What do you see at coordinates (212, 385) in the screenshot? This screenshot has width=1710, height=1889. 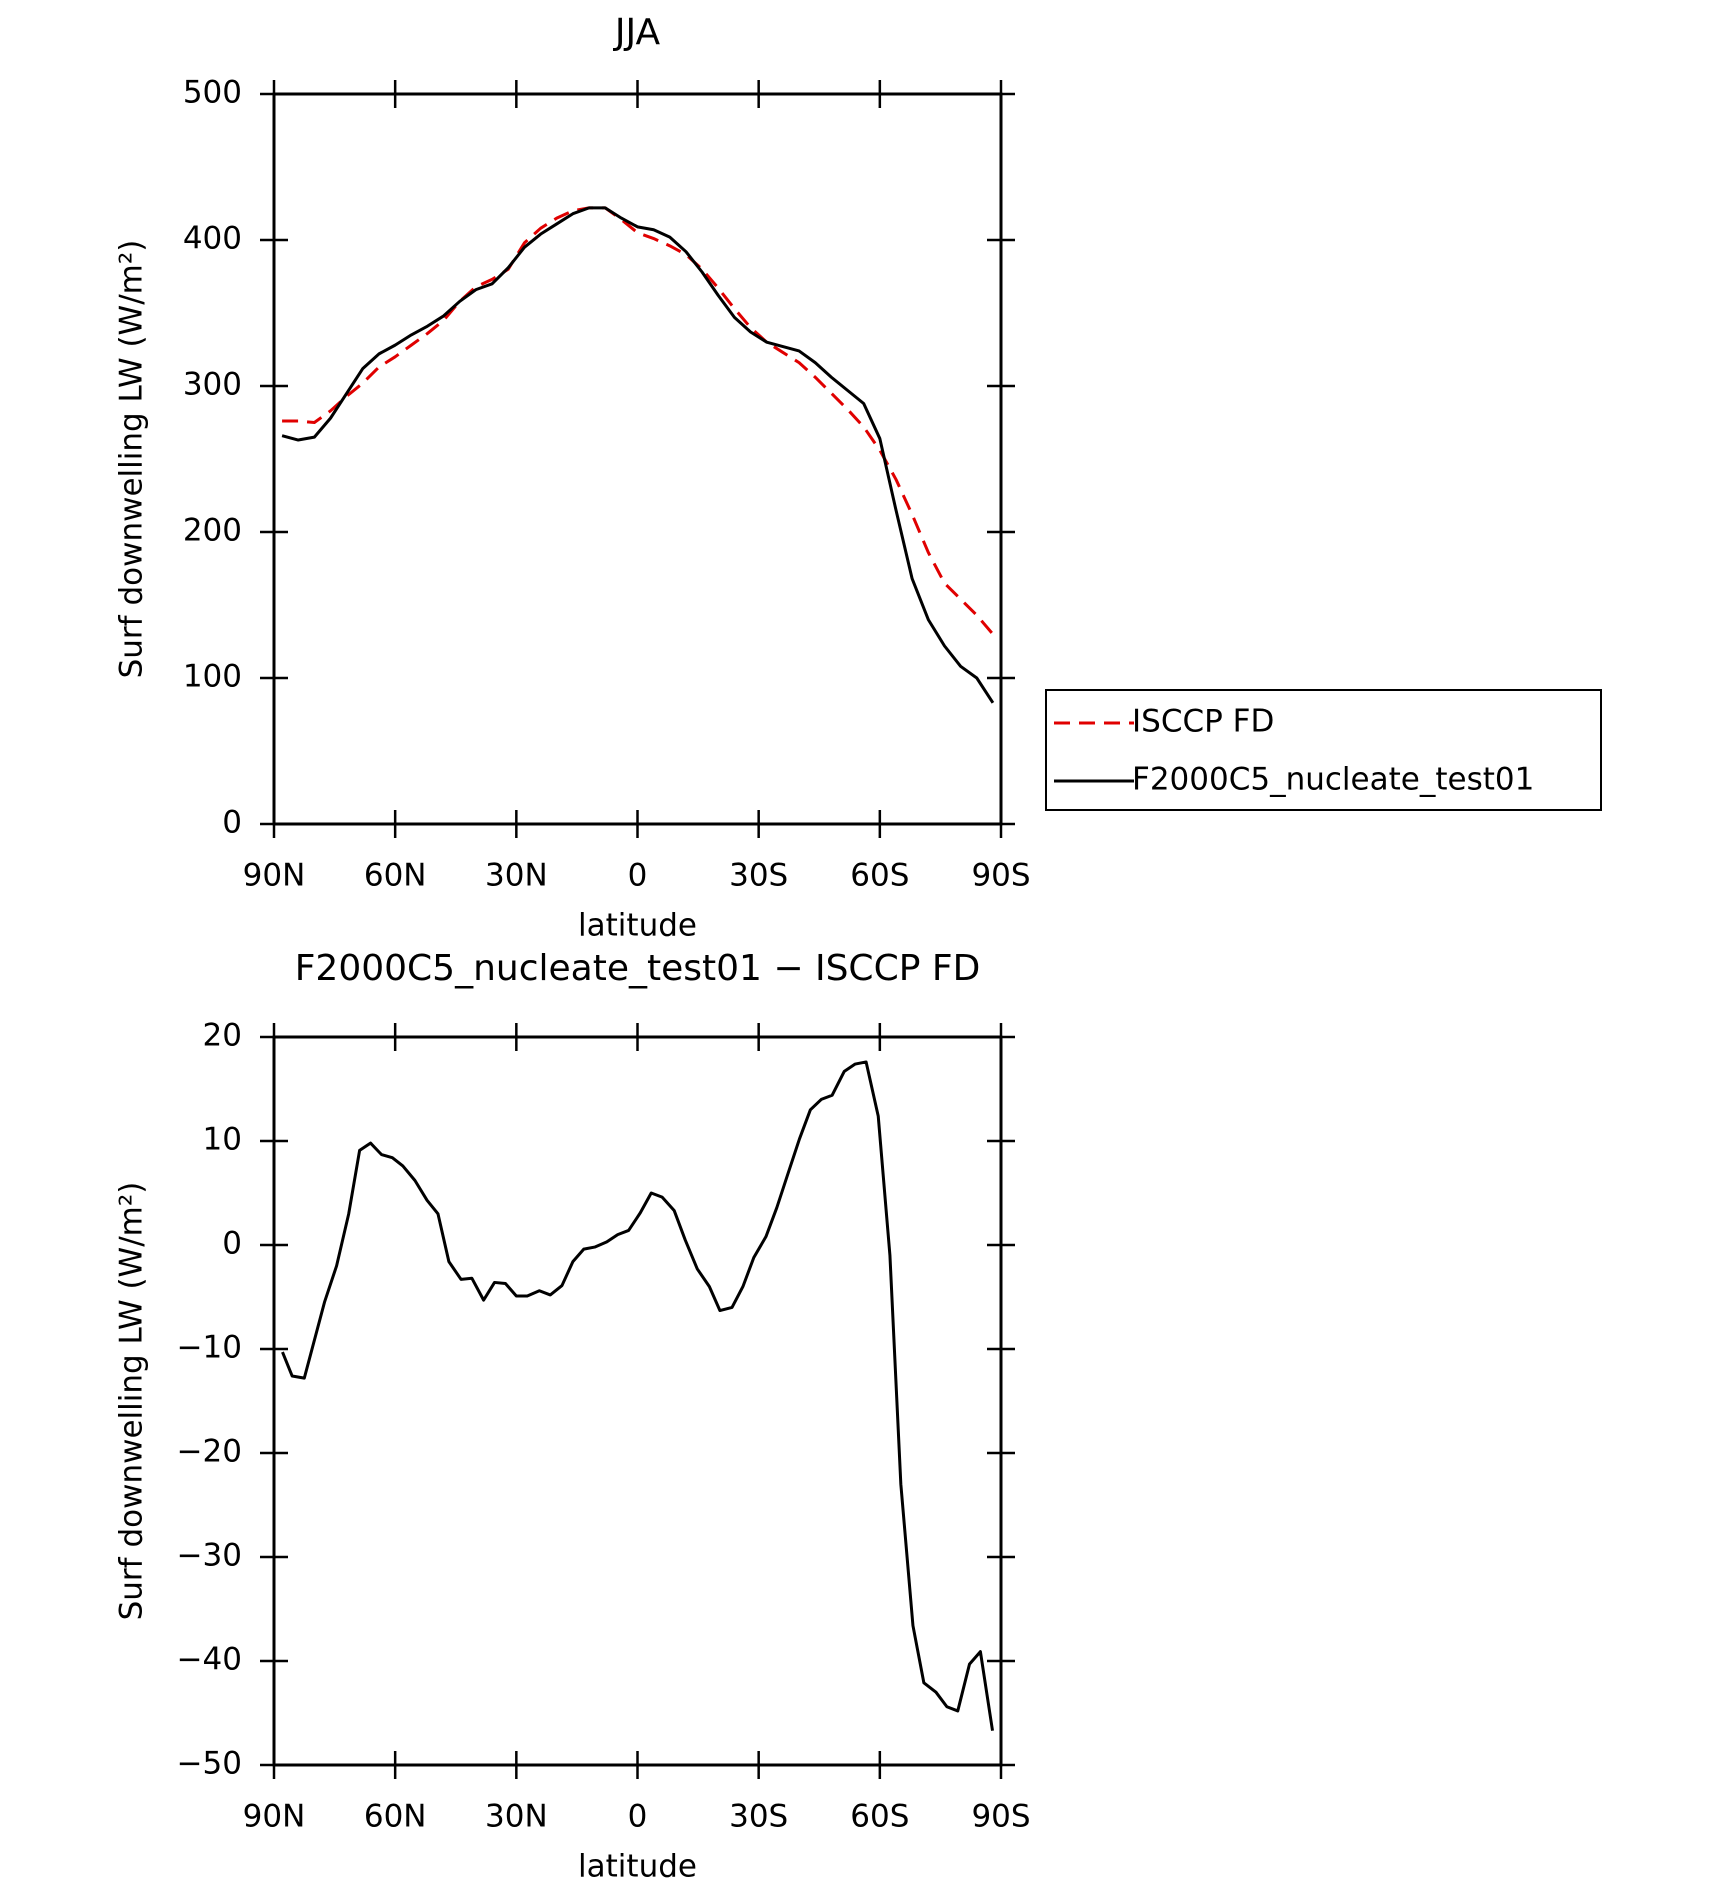 I see `y-tick-label: 300` at bounding box center [212, 385].